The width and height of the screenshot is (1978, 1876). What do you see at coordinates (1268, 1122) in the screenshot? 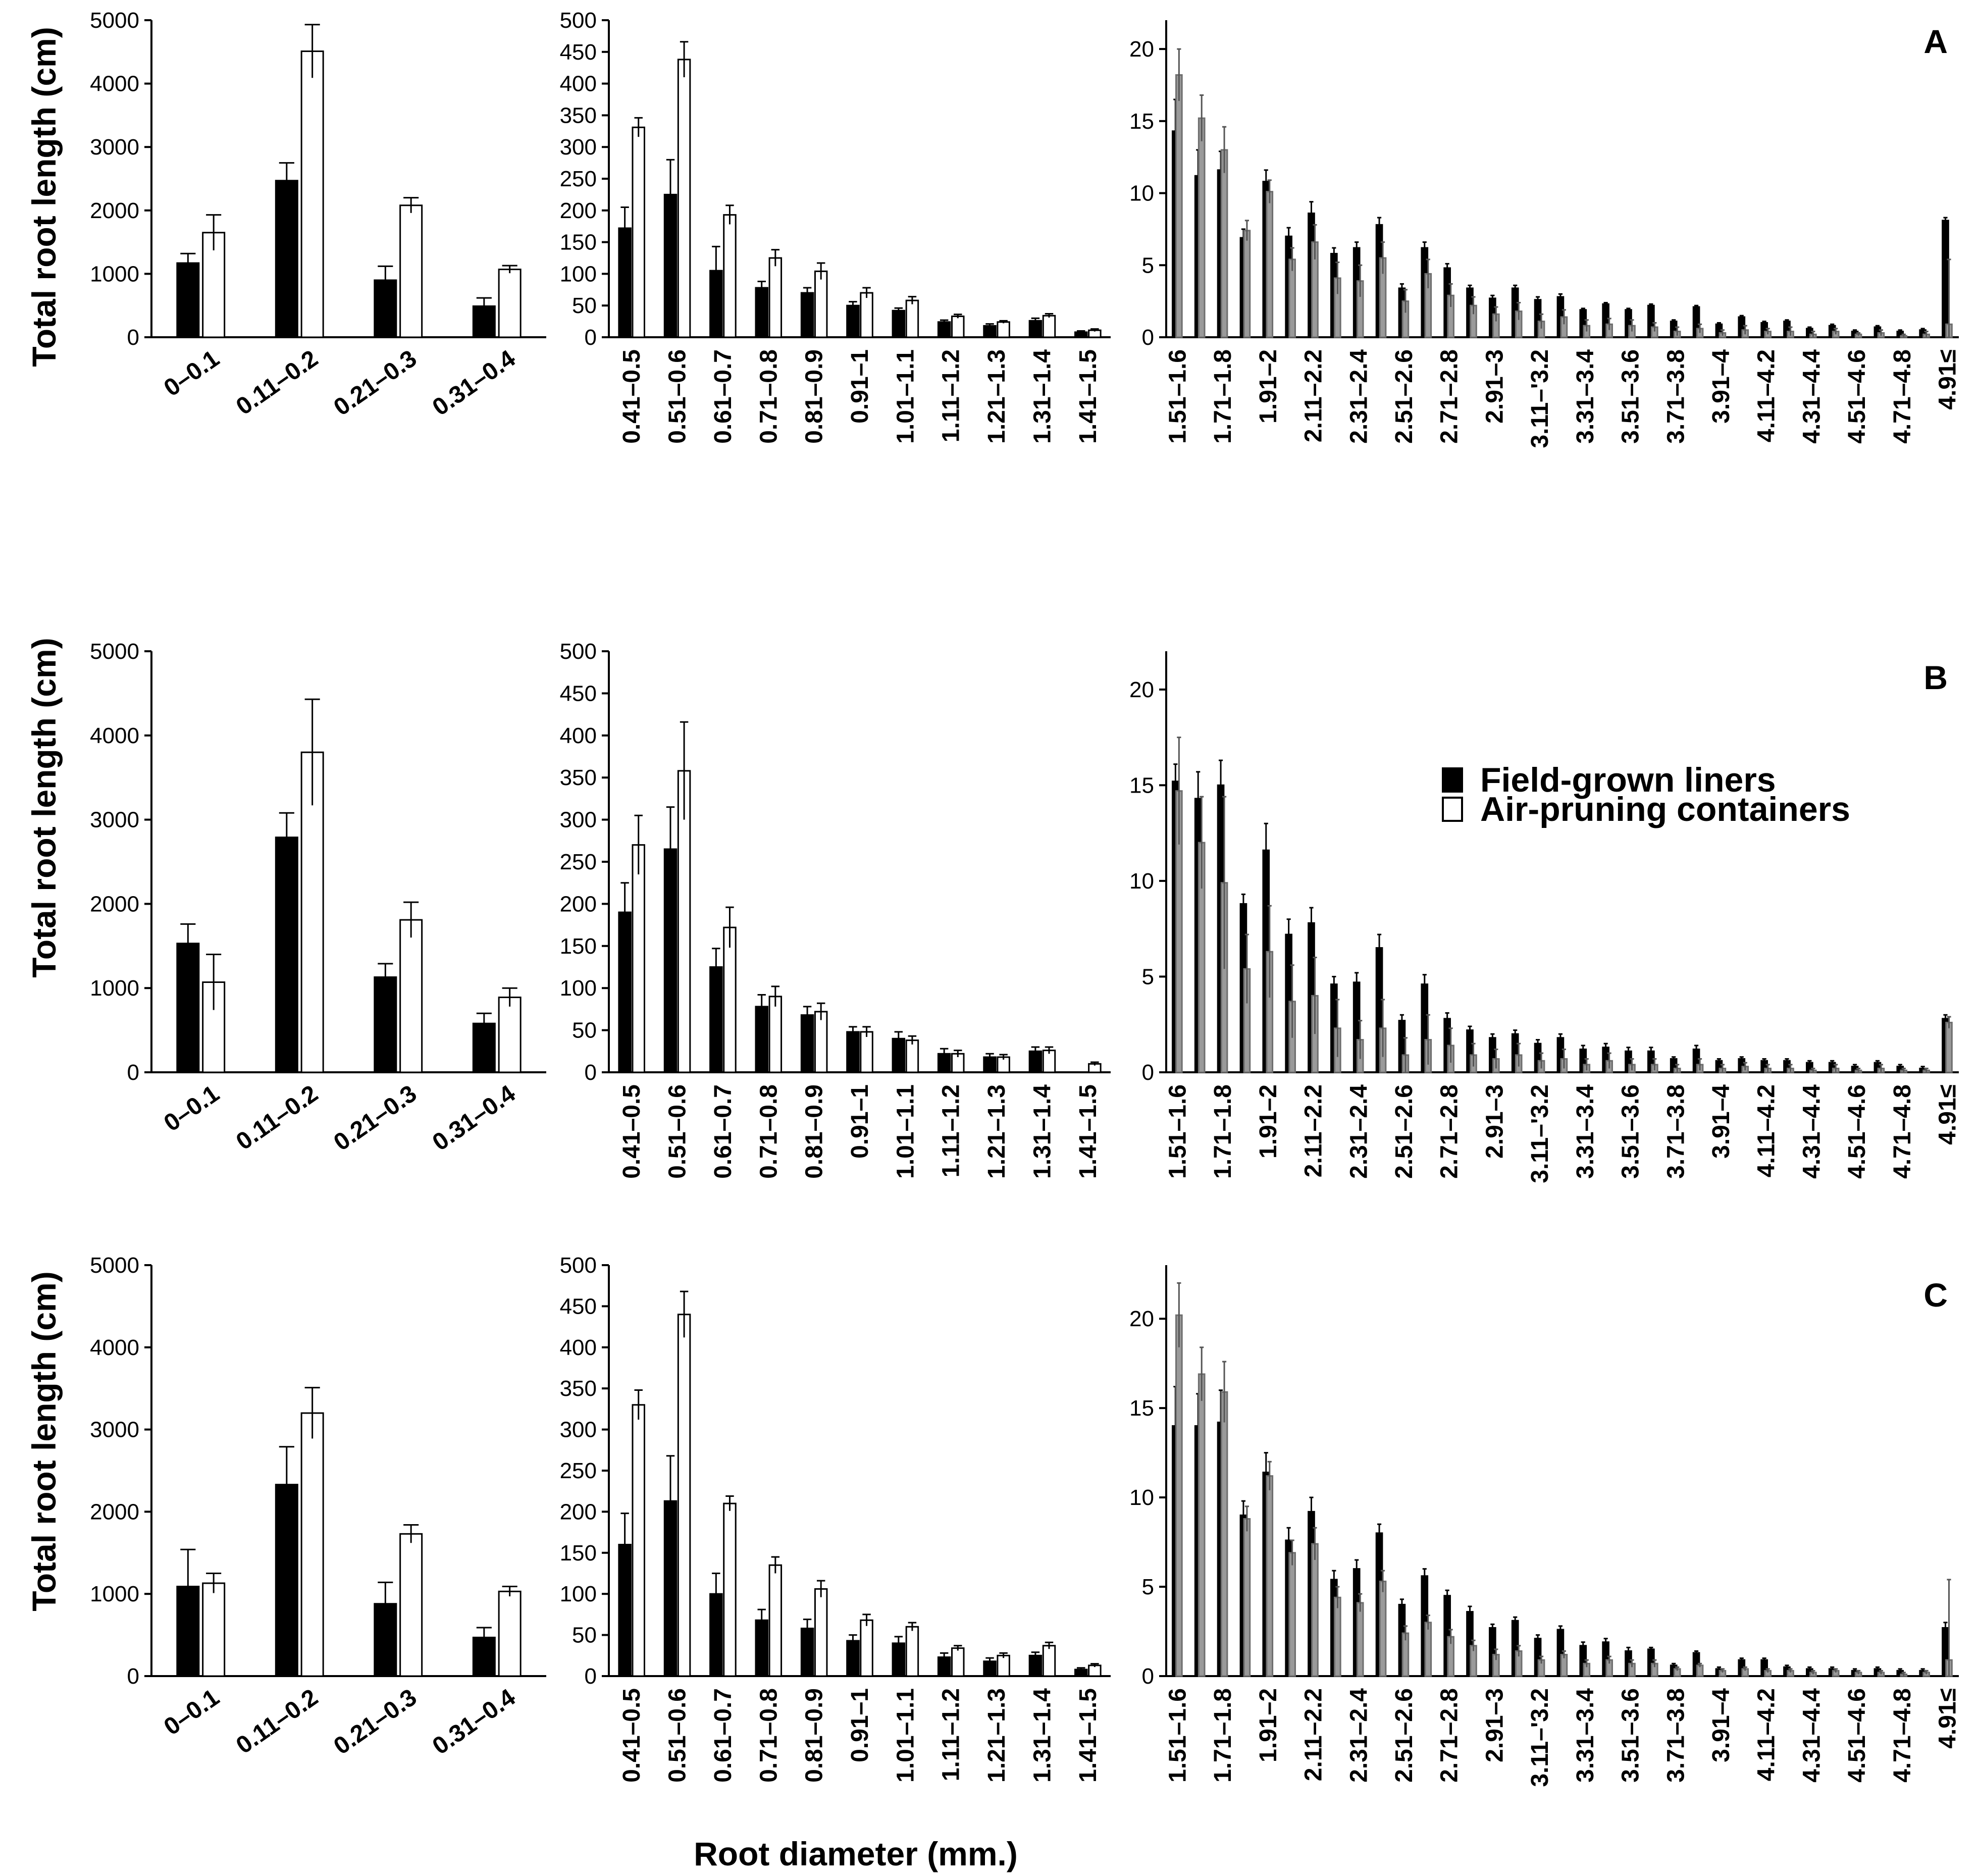
I see `x-tick-label: 1.91–2` at bounding box center [1268, 1122].